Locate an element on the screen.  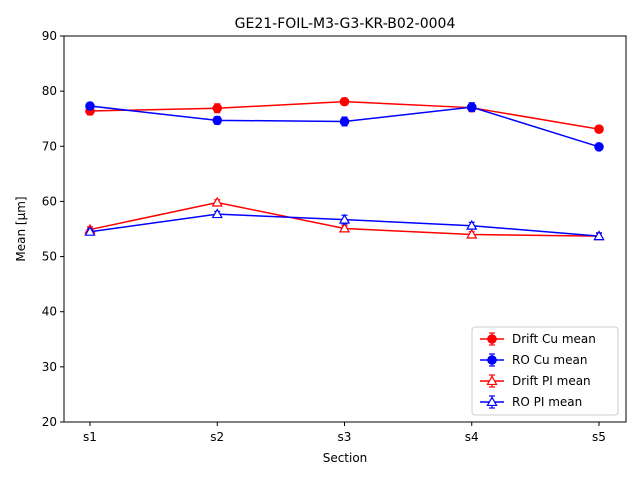
legend-item: Drift PI mean is located at coordinates (535, 381).